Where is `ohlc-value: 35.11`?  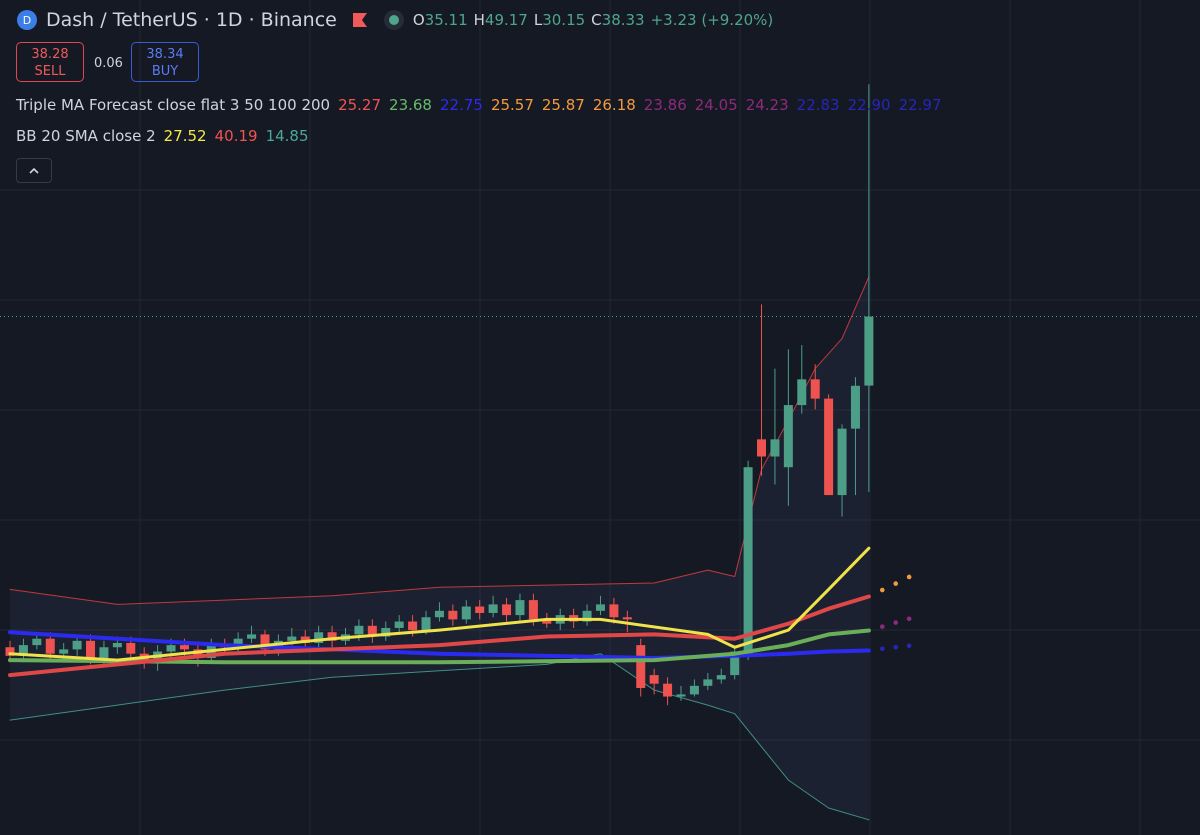 ohlc-value: 35.11 is located at coordinates (446, 20).